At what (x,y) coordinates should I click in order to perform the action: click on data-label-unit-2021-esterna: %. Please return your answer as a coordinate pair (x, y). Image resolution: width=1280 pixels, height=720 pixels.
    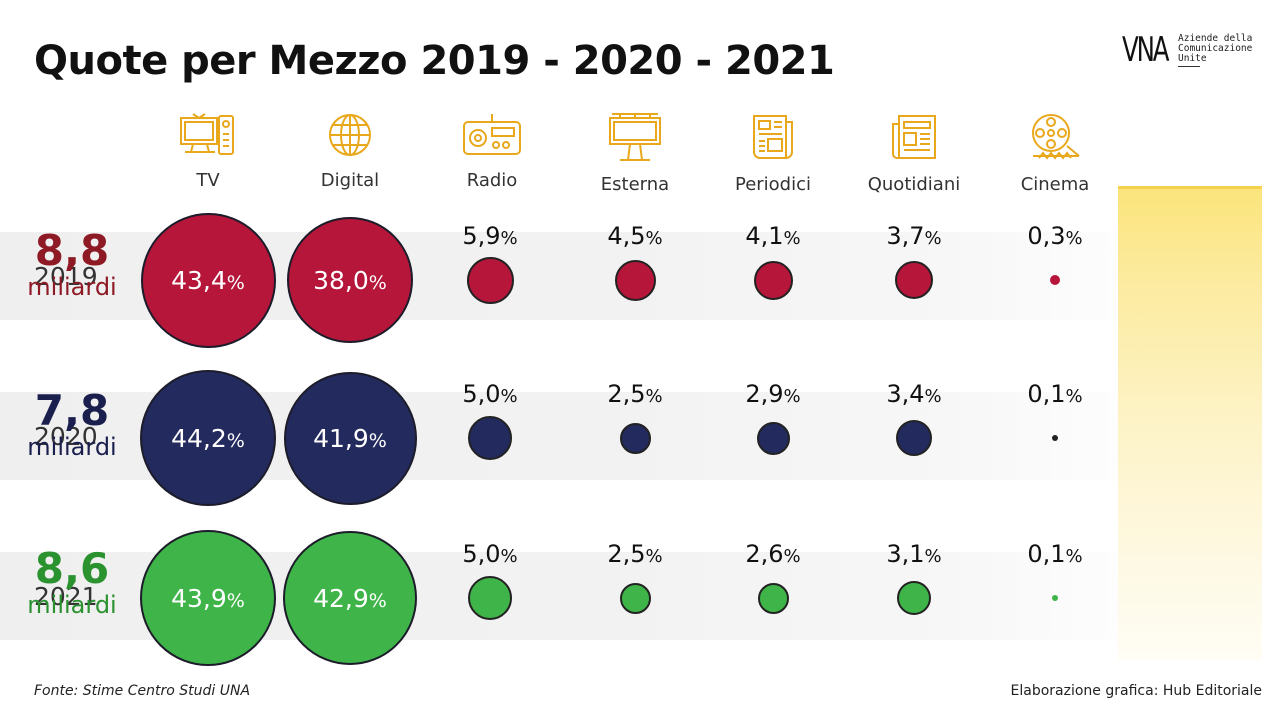
    Looking at the image, I should click on (654, 556).